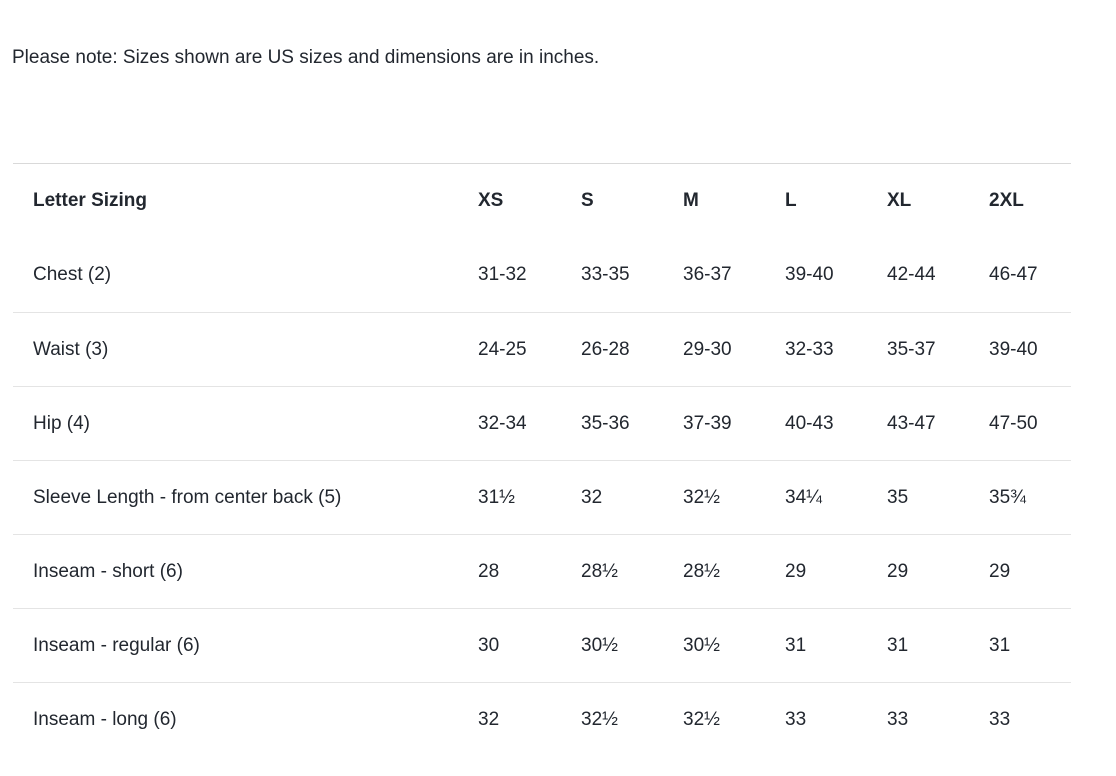 The width and height of the screenshot is (1116, 776). I want to click on cell-value: 35-36, so click(605, 423).